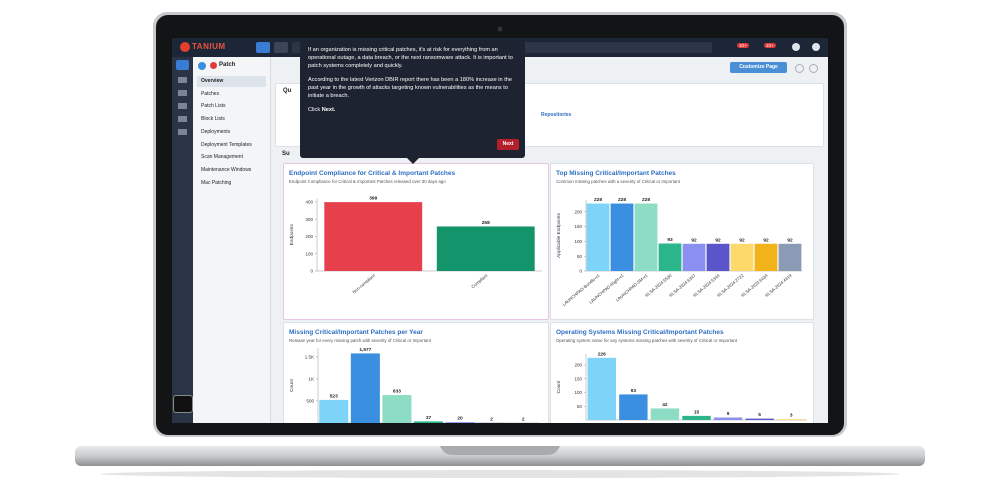 The image size is (1000, 500). I want to click on nav-item: Overview, so click(231, 81).